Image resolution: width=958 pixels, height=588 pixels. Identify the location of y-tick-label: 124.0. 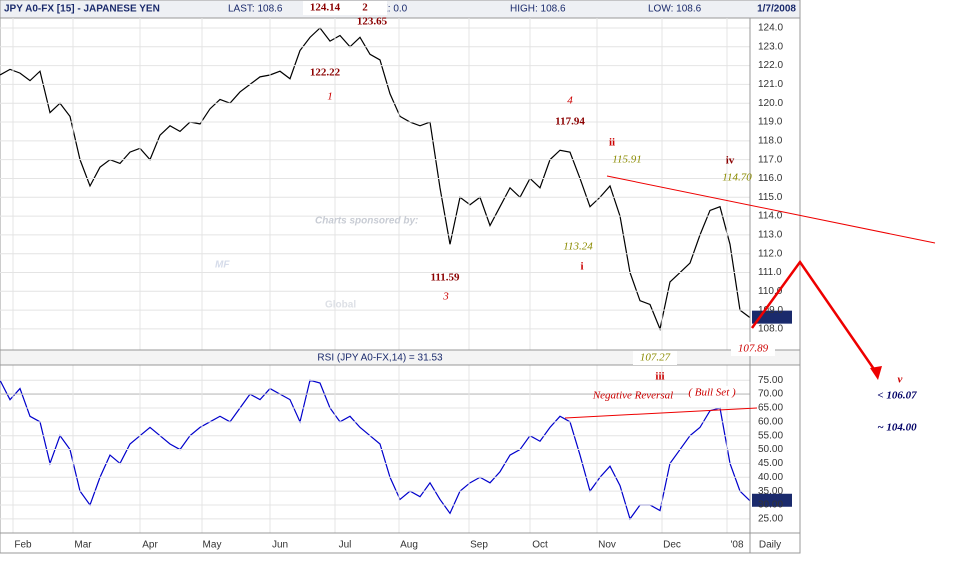
(770, 28).